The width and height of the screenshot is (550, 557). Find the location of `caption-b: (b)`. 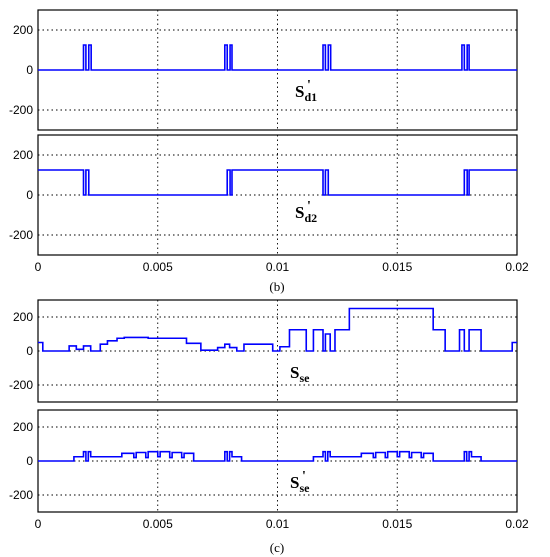

caption-b: (b) is located at coordinates (276, 286).